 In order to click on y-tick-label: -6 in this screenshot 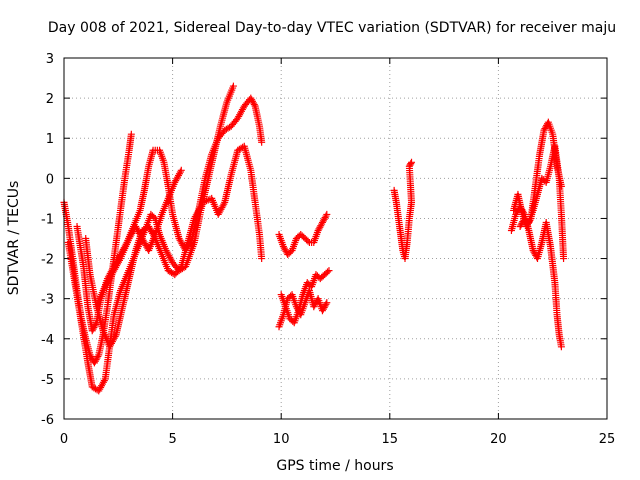, I will do `click(47, 420)`.